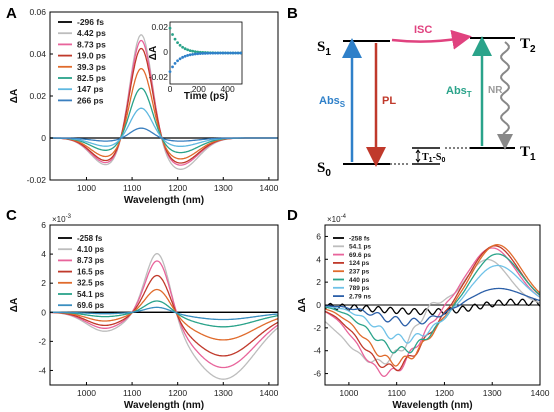 The image size is (554, 412). I want to click on x-tick-label: 1400, so click(540, 393).